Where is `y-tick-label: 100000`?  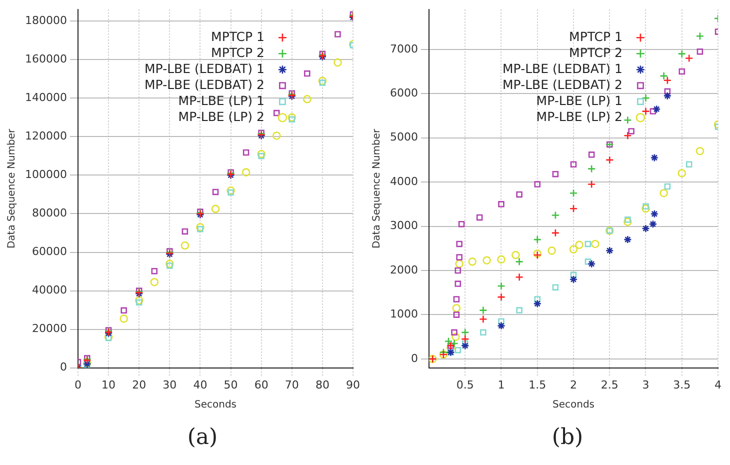 y-tick-label: 100000 is located at coordinates (45, 175).